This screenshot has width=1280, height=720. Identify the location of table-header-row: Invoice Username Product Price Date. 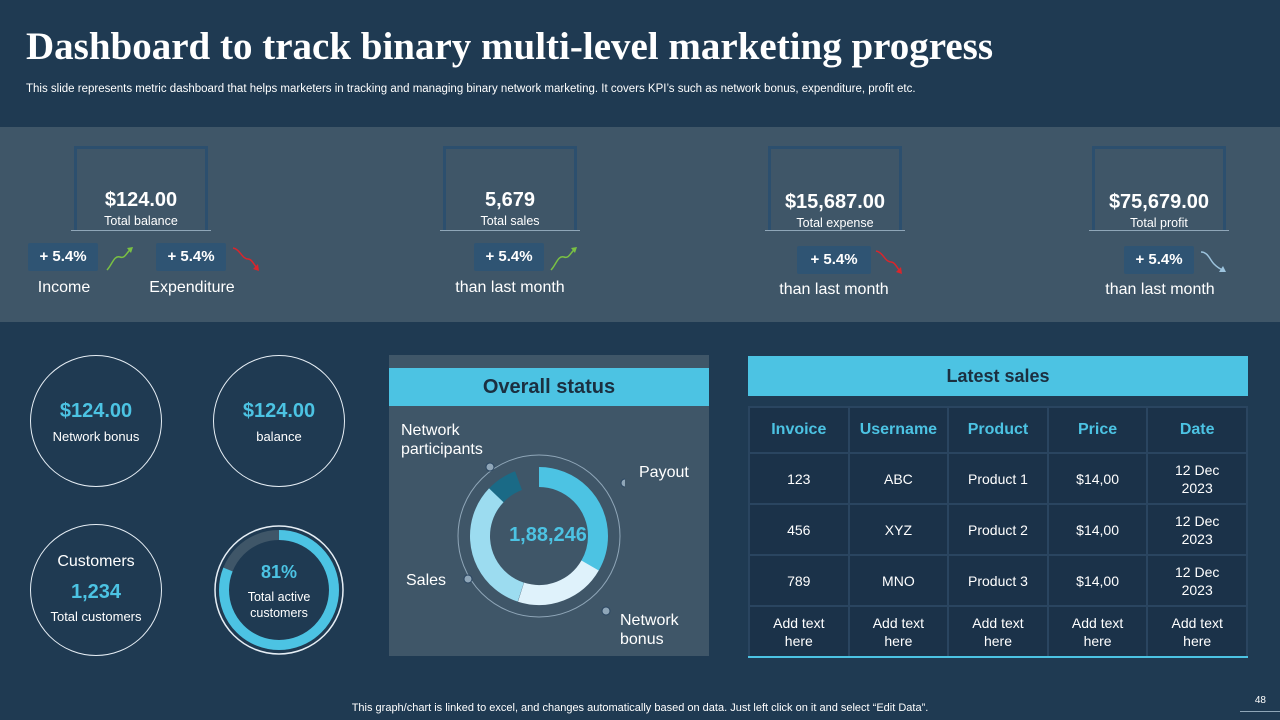
(998, 430).